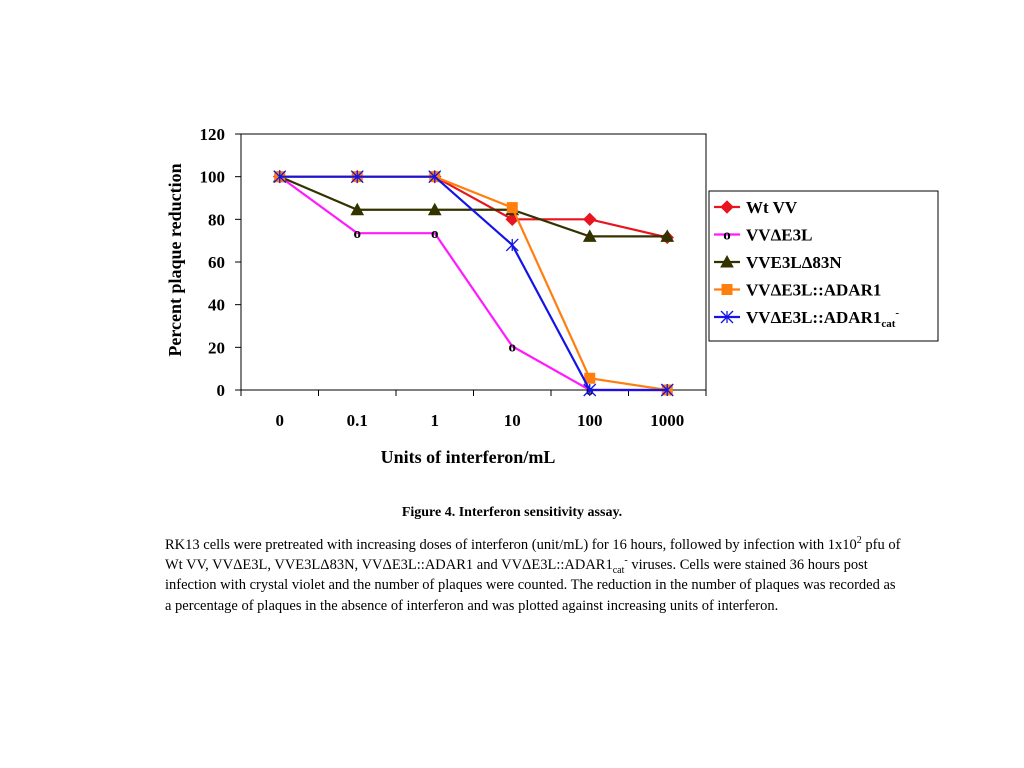 The image size is (1024, 768). What do you see at coordinates (221, 390) in the screenshot?
I see `y-tick-label: 0` at bounding box center [221, 390].